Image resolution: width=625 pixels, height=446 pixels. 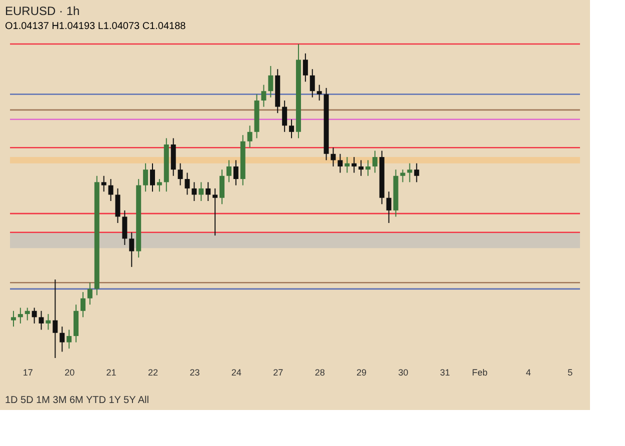 What do you see at coordinates (77, 400) in the screenshot?
I see `text: 1D 5D 1M 3M 6M YTD 1Y 5Y All` at bounding box center [77, 400].